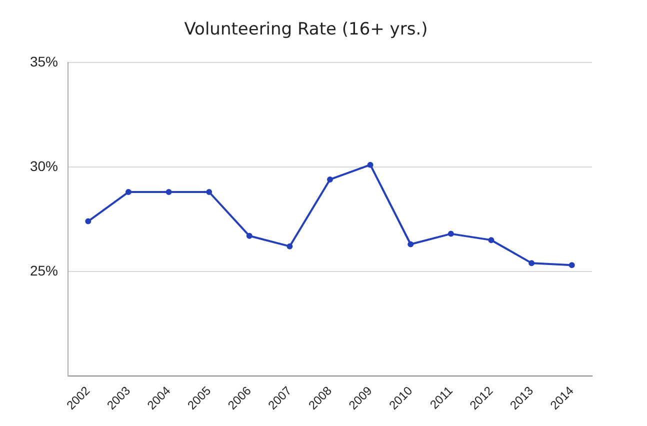 The height and width of the screenshot is (426, 647). I want to click on chart-title: Volunteering Rate (16+ yrs.), so click(306, 30).